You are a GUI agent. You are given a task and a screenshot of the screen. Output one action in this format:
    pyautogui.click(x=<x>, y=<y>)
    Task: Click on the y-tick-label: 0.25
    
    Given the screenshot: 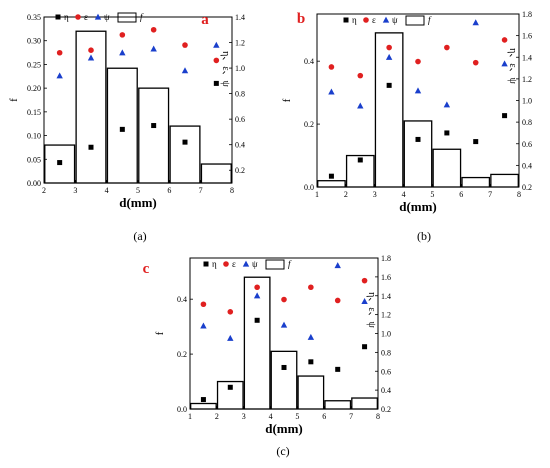 What is the action you would take?
    pyautogui.click(x=34, y=64)
    